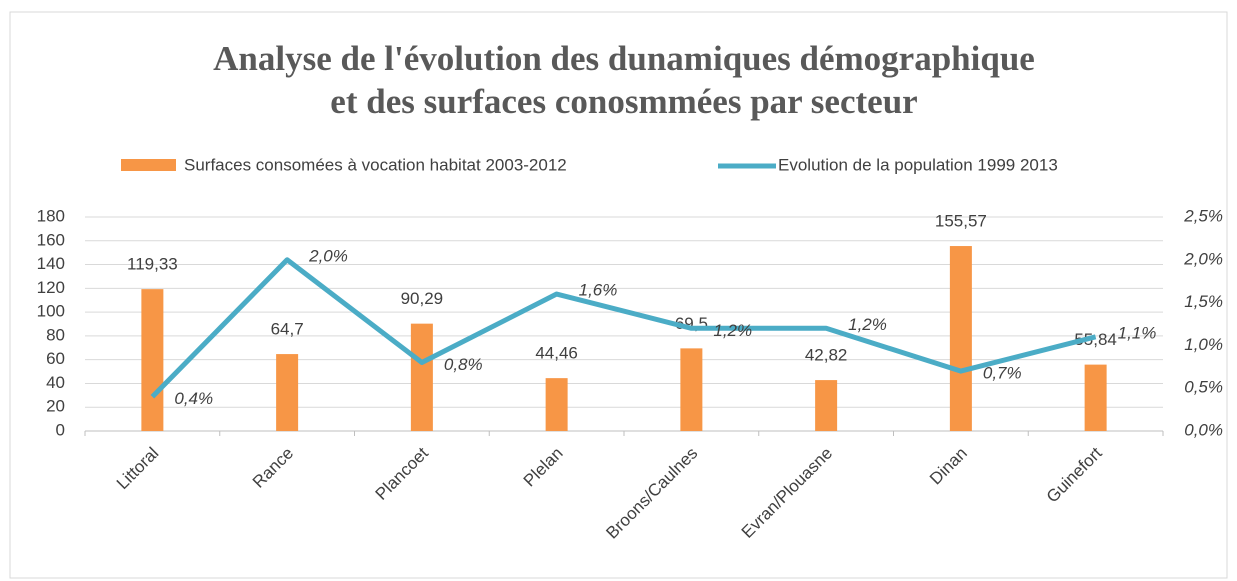  I want to click on line-value-label: 0,8%, so click(463, 364).